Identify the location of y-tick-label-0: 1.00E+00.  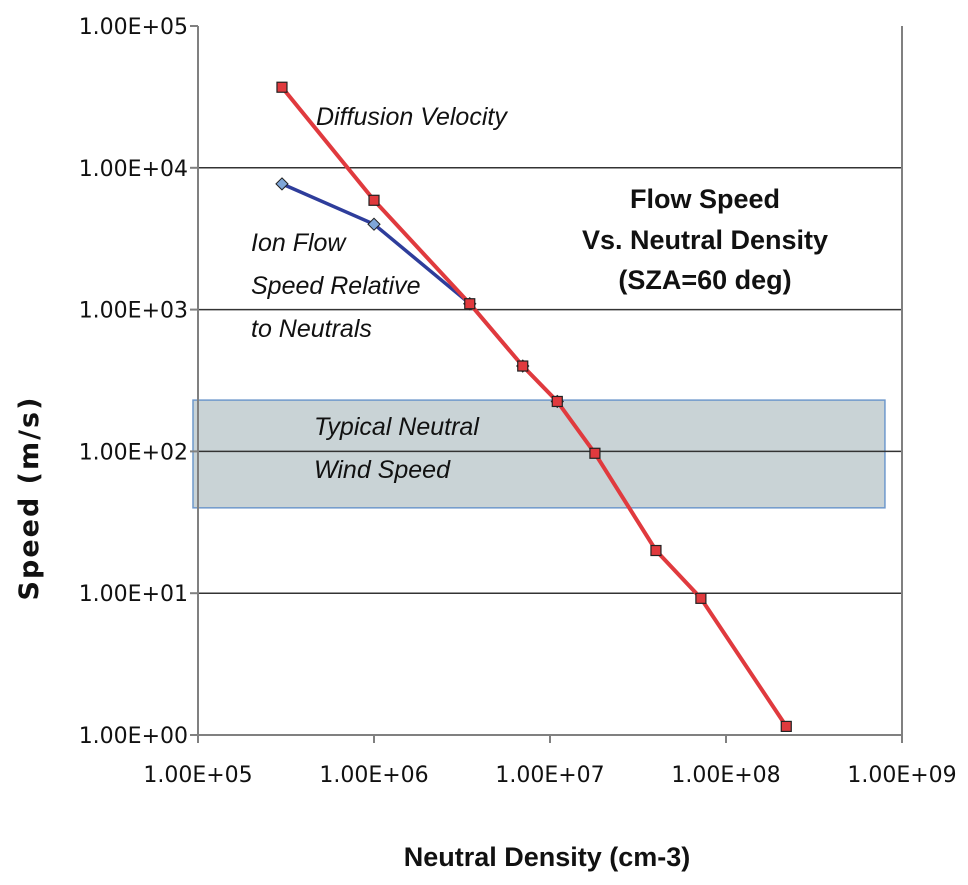
(133, 736).